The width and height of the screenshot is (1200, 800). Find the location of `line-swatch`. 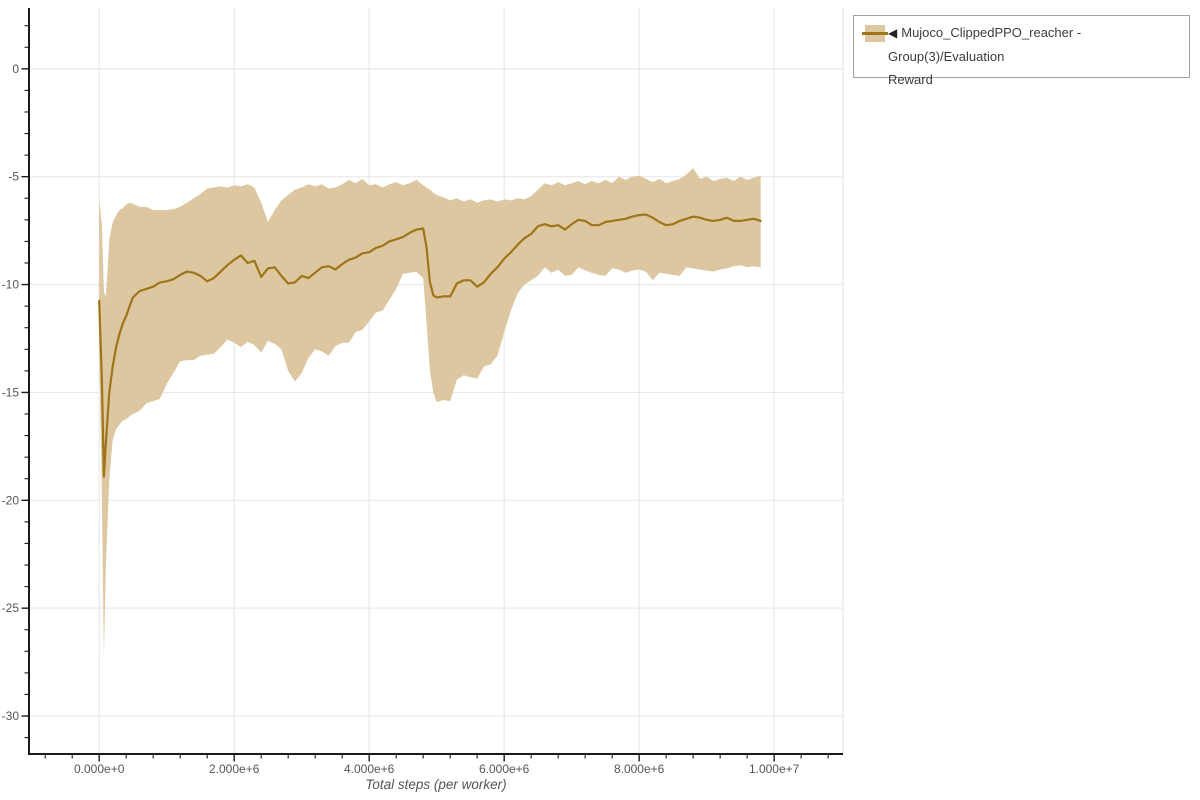

line-swatch is located at coordinates (875, 33).